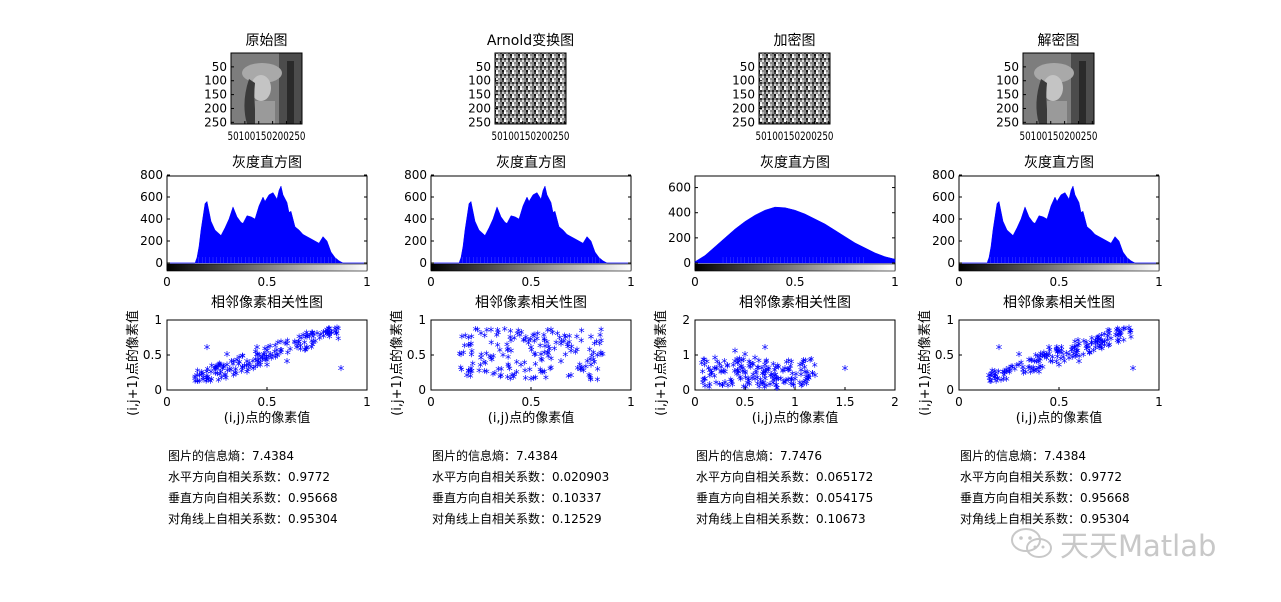 Image resolution: width=1281 pixels, height=602 pixels. Describe the element at coordinates (397, 363) in the screenshot. I see `scatter-ylabel: (i,j+1)点的像素值` at that location.